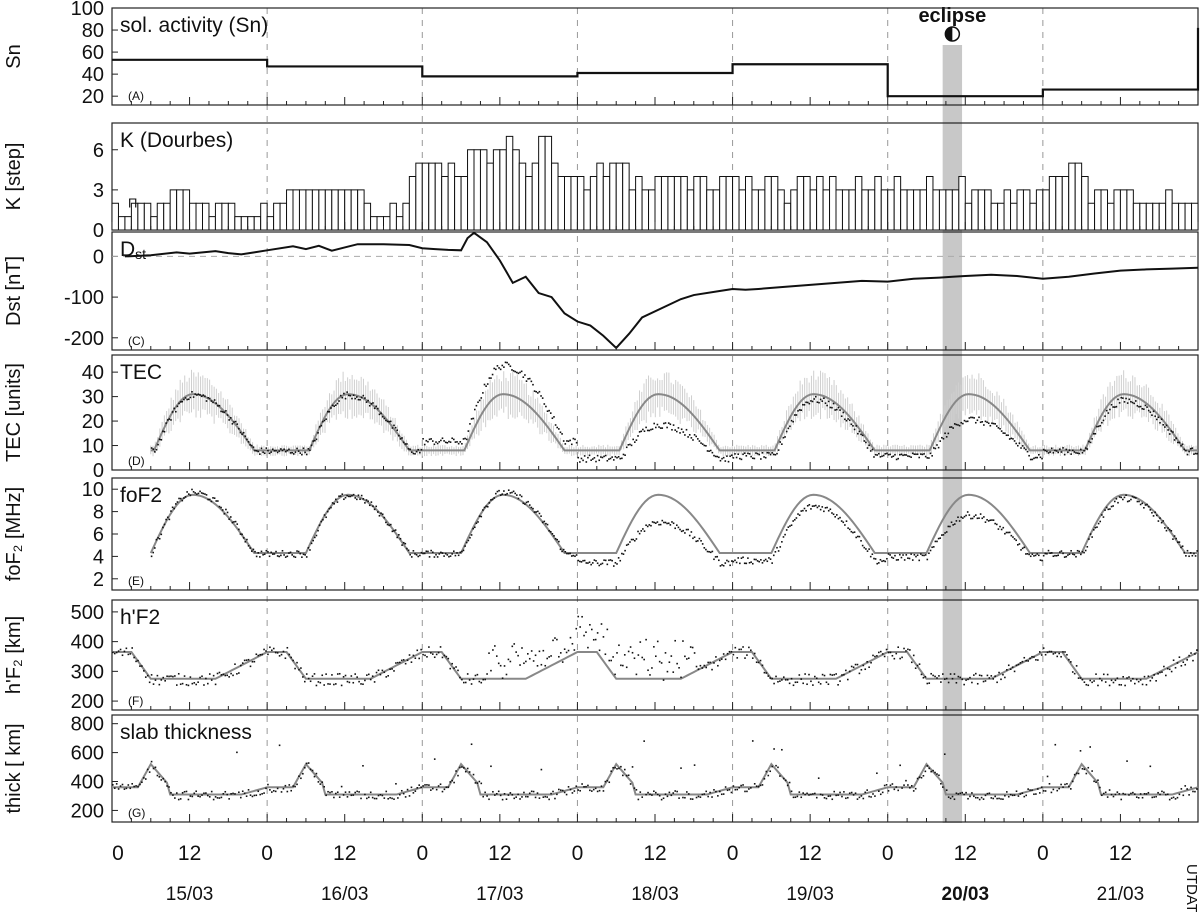  I want to click on date-label: 16/03, so click(345, 894).